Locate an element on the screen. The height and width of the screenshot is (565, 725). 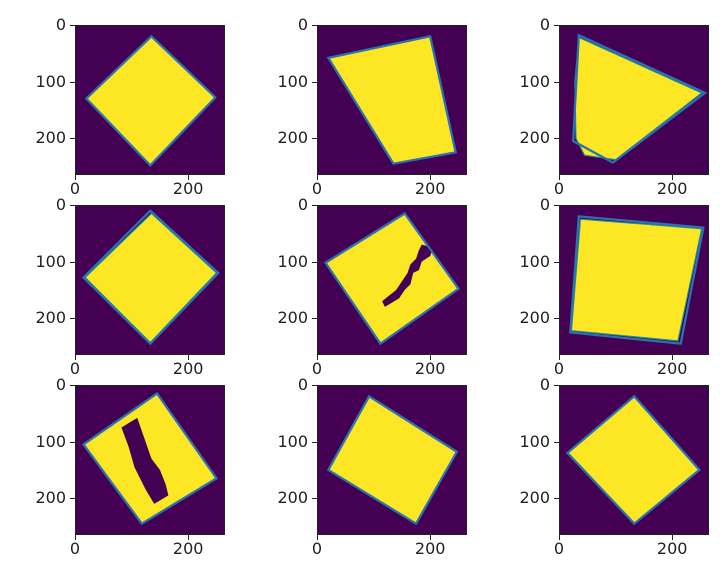
subplot-7: 0 100 200 0 200 is located at coordinates (130, 467).